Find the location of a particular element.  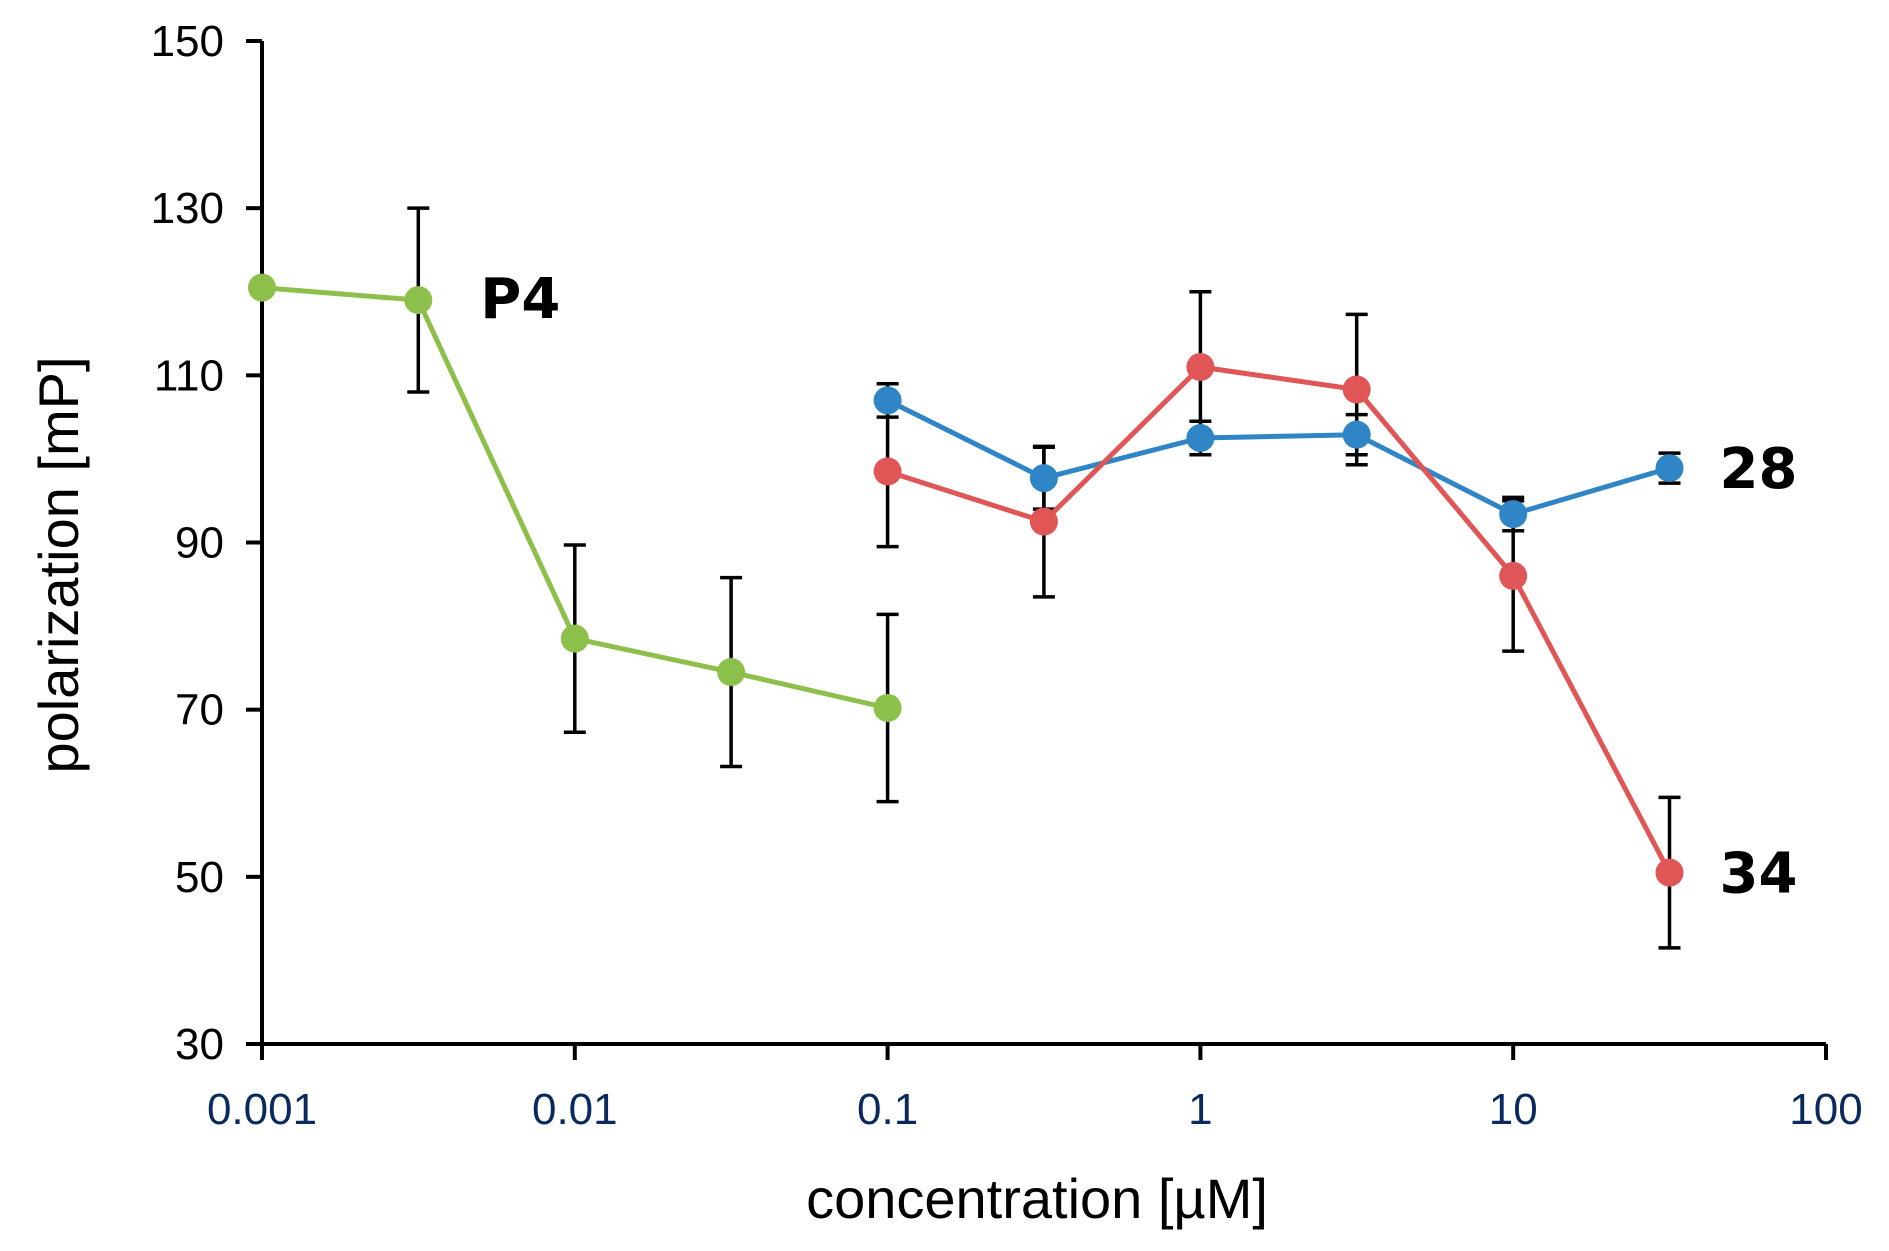

y-tick-label: 110 is located at coordinates (189, 375).